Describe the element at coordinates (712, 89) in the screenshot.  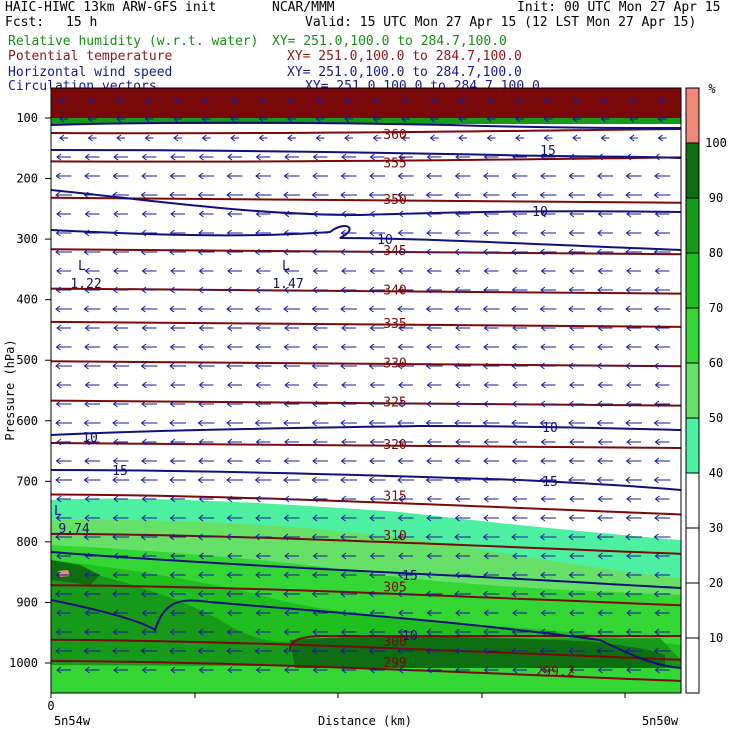
I see `colorbar-unit: %` at that location.